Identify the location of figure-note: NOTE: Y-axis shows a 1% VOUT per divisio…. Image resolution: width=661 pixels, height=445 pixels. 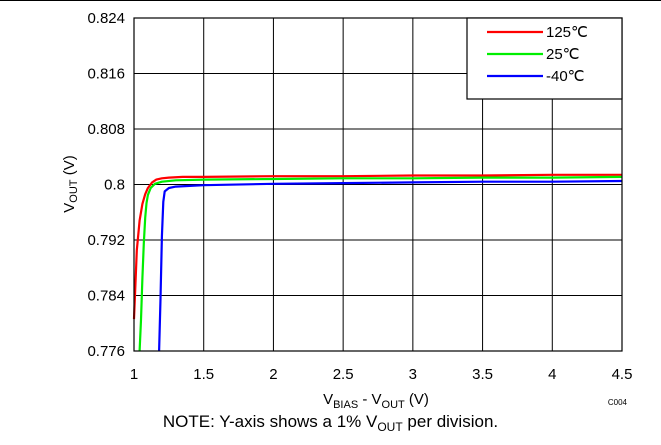
(330, 423).